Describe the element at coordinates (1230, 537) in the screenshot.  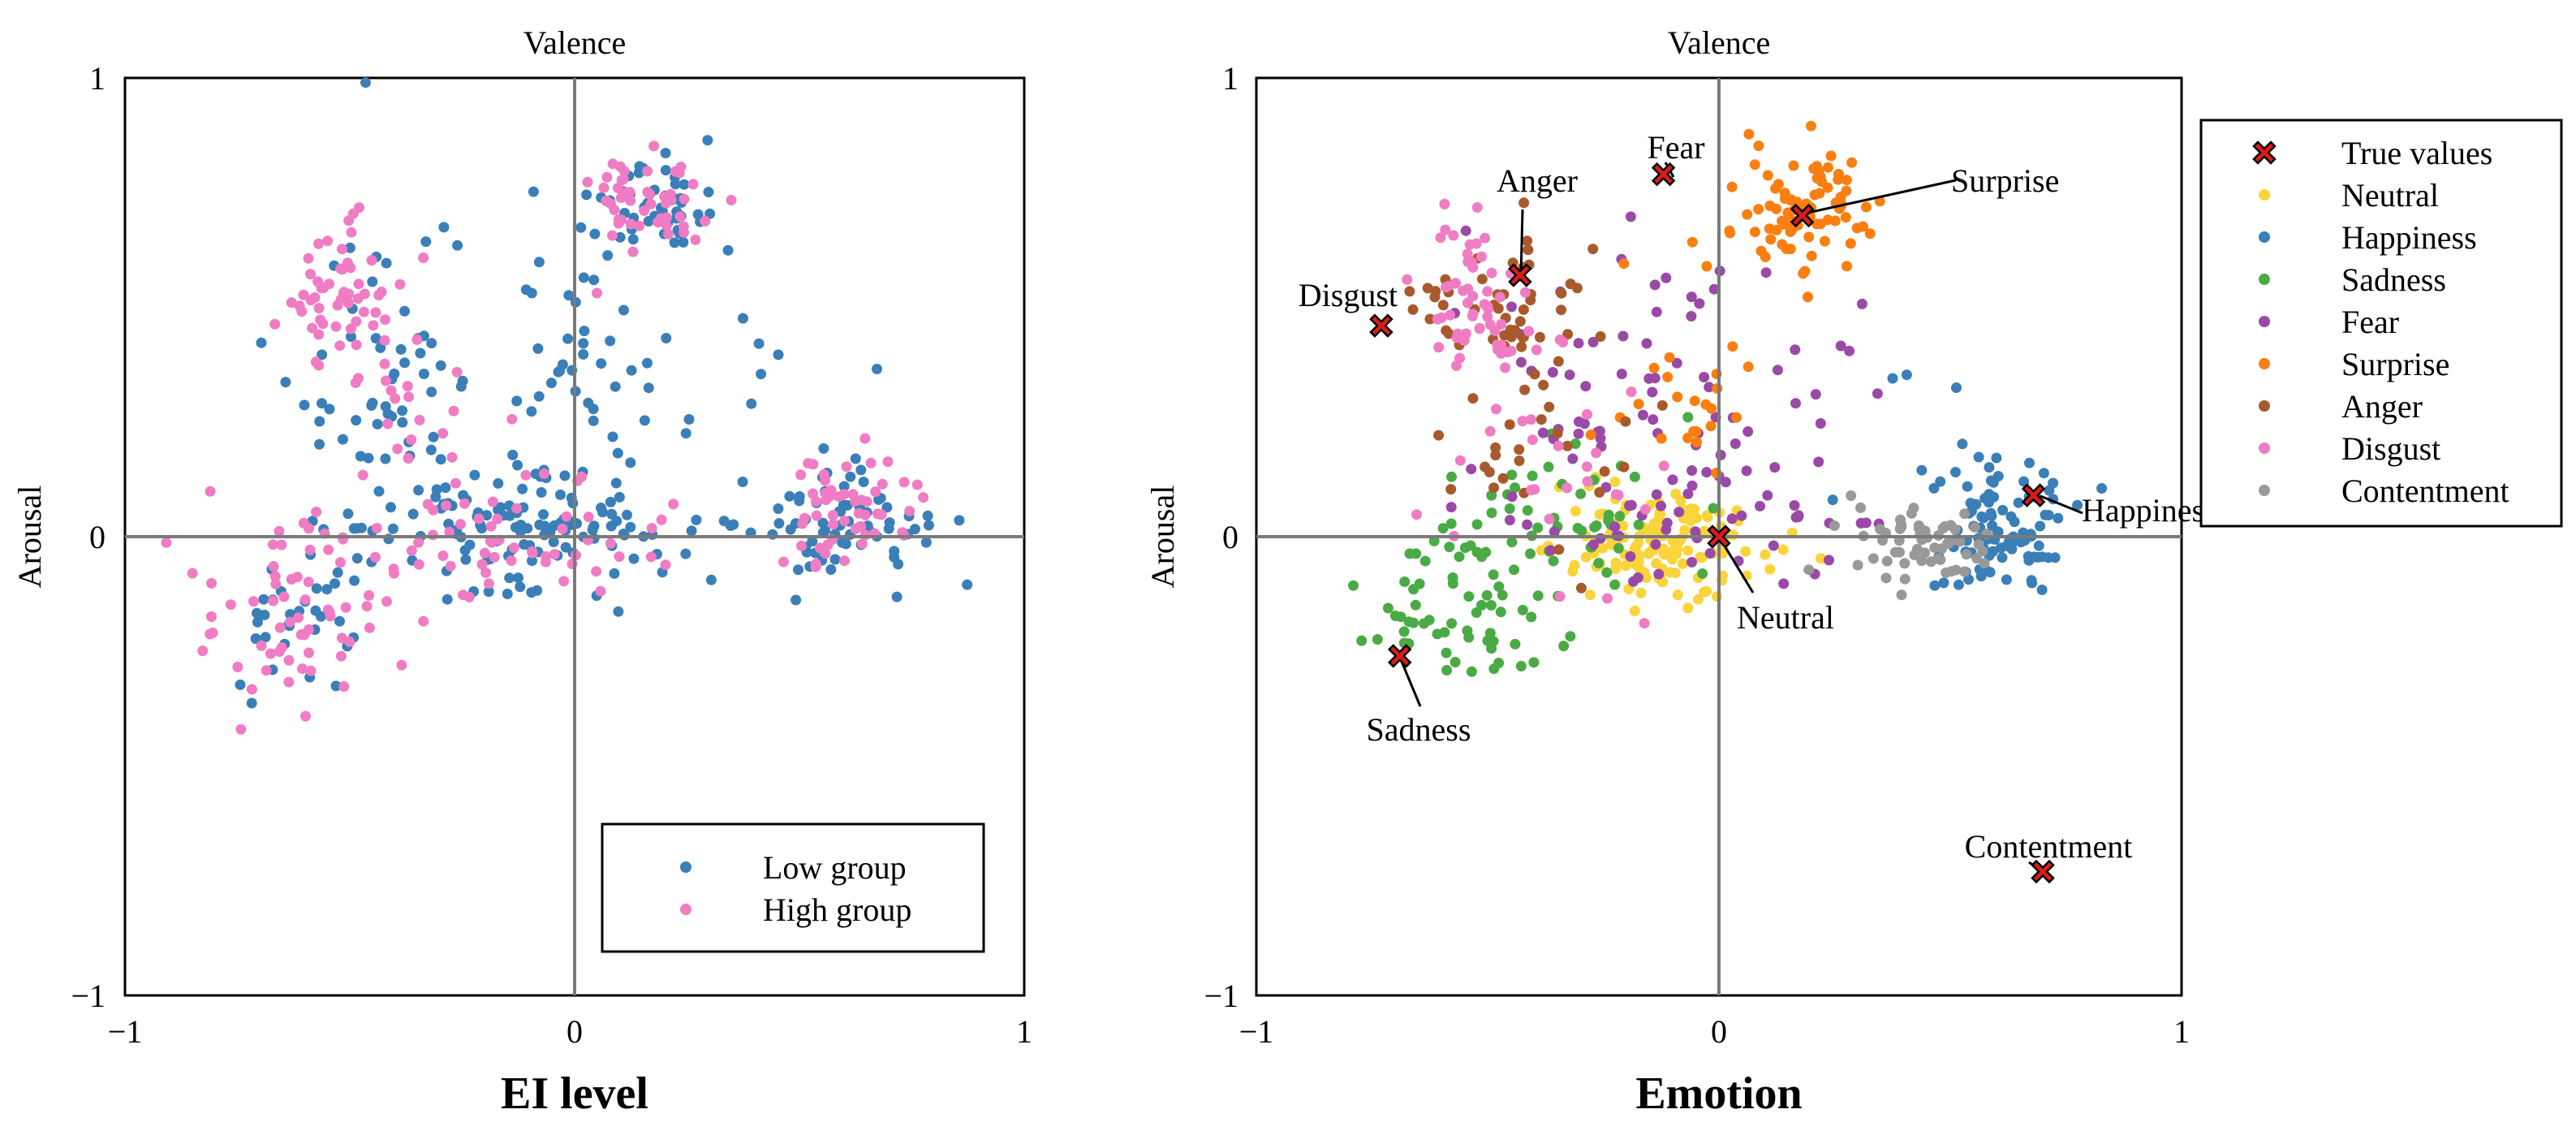
I see `right-ytick-mid: 0` at that location.